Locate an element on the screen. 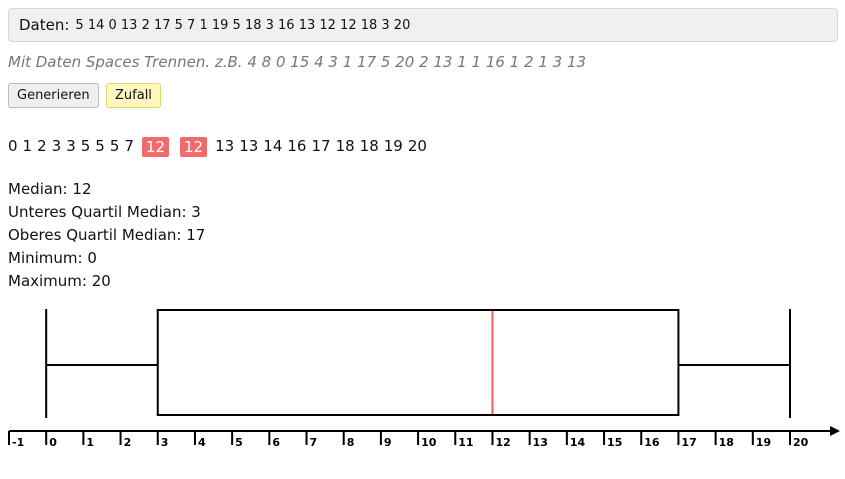 This screenshot has height=479, width=845. x-tick-label: 6 is located at coordinates (276, 442).